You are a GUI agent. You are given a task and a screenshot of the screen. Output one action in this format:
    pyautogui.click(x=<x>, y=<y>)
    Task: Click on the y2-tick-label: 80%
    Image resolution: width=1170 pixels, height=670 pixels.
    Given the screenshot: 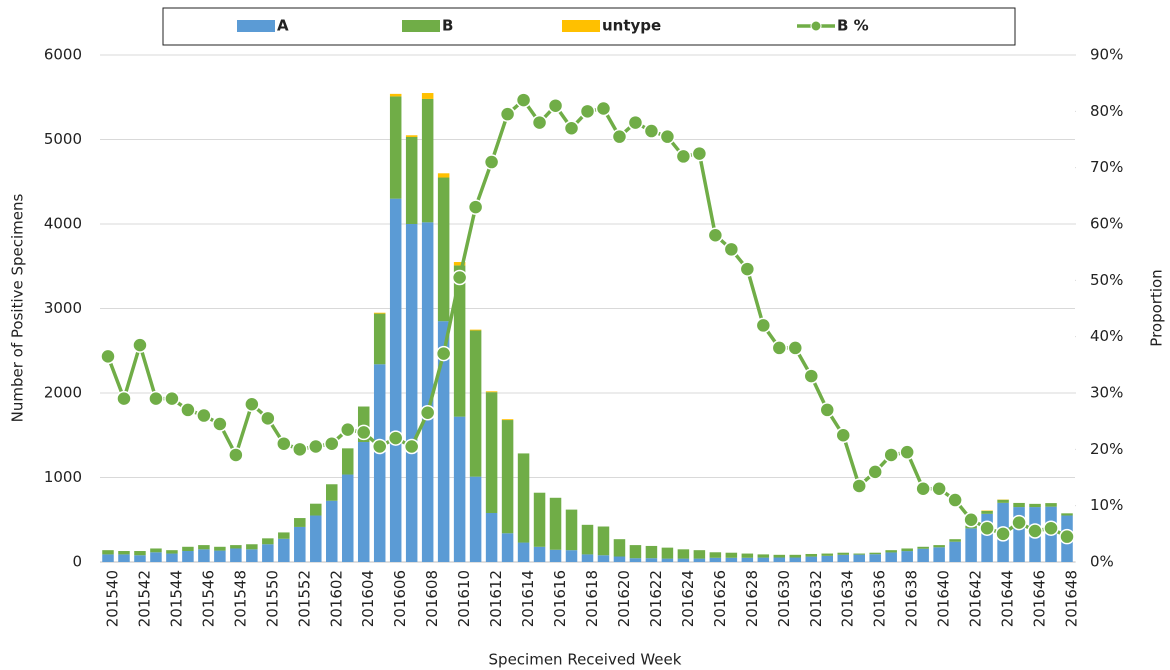 What is the action you would take?
    pyautogui.click(x=1106, y=111)
    